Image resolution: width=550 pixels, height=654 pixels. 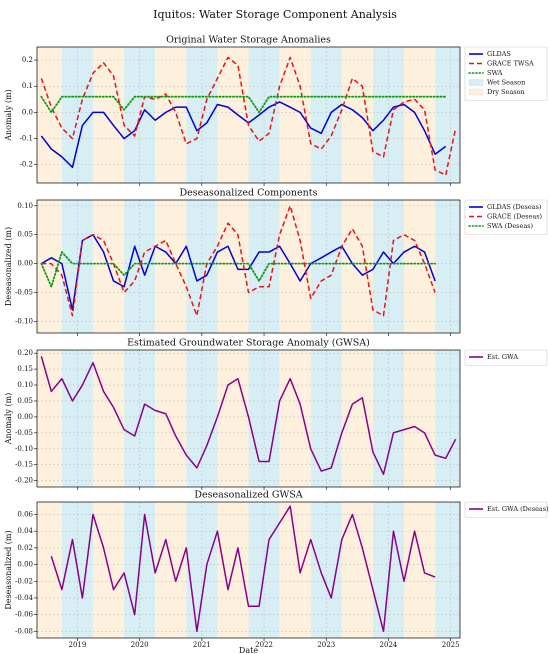 What do you see at coordinates (248, 40) in the screenshot?
I see `panel-title: Original Water Storage Anomalies` at bounding box center [248, 40].